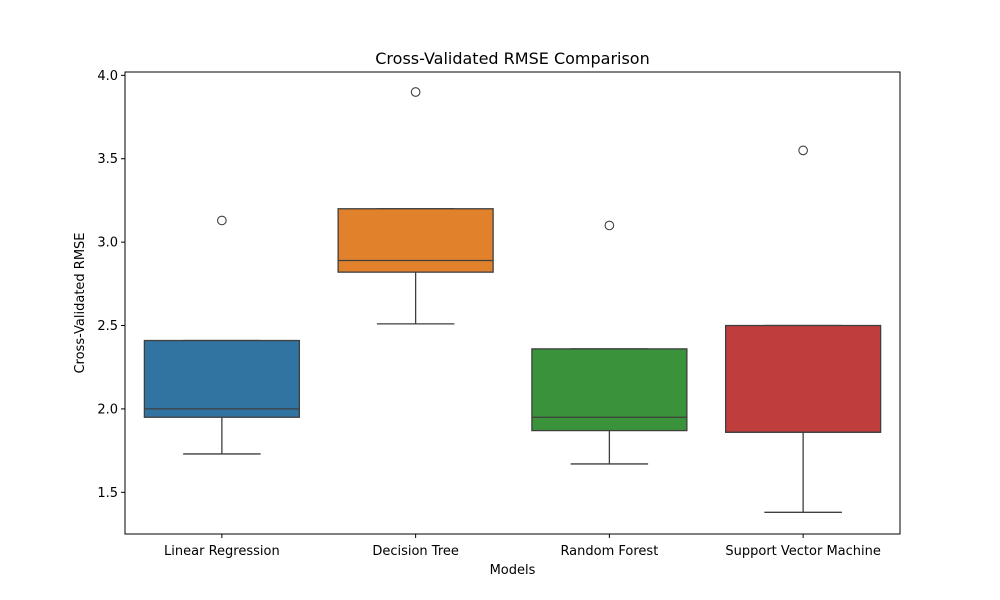  Describe the element at coordinates (107, 409) in the screenshot. I see `y-tick-label: 2.0` at that location.